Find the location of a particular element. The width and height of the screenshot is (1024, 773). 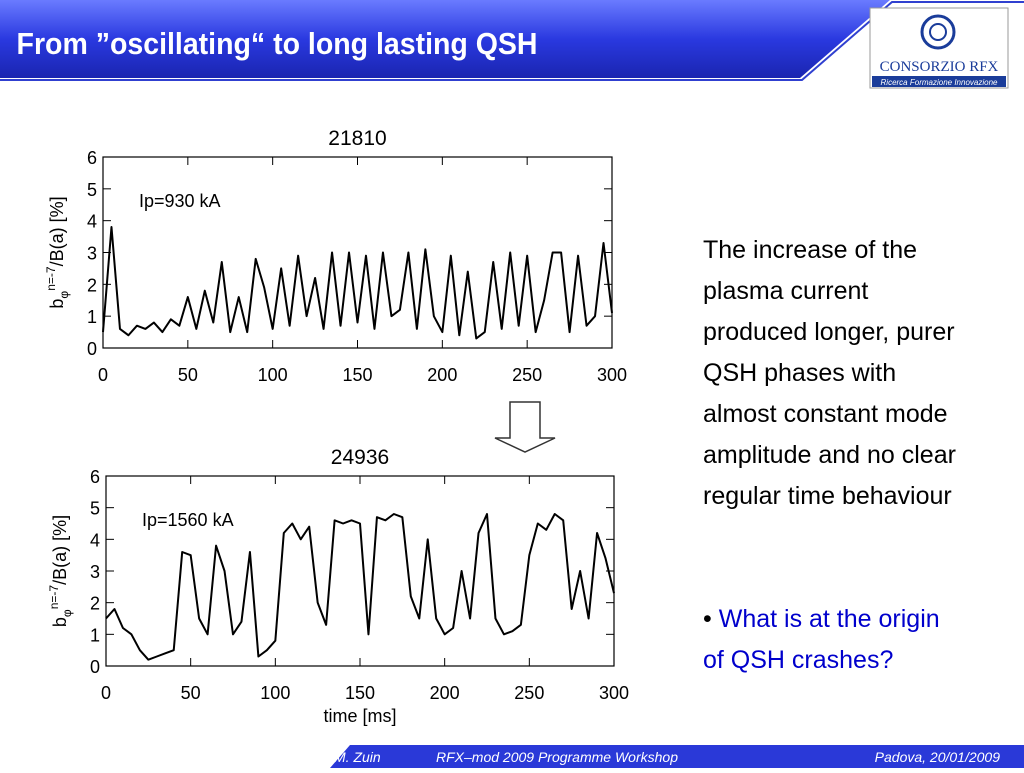

chart-title: 21810 is located at coordinates (357, 138).